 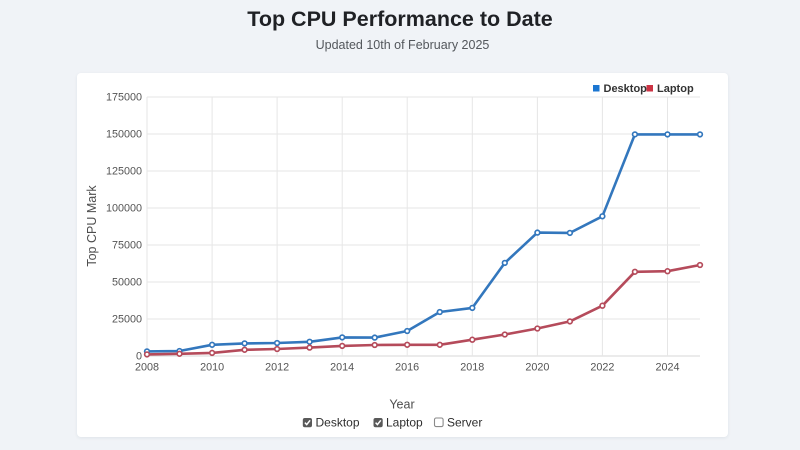 What do you see at coordinates (124, 135) in the screenshot?
I see `svg-text: 150000` at bounding box center [124, 135].